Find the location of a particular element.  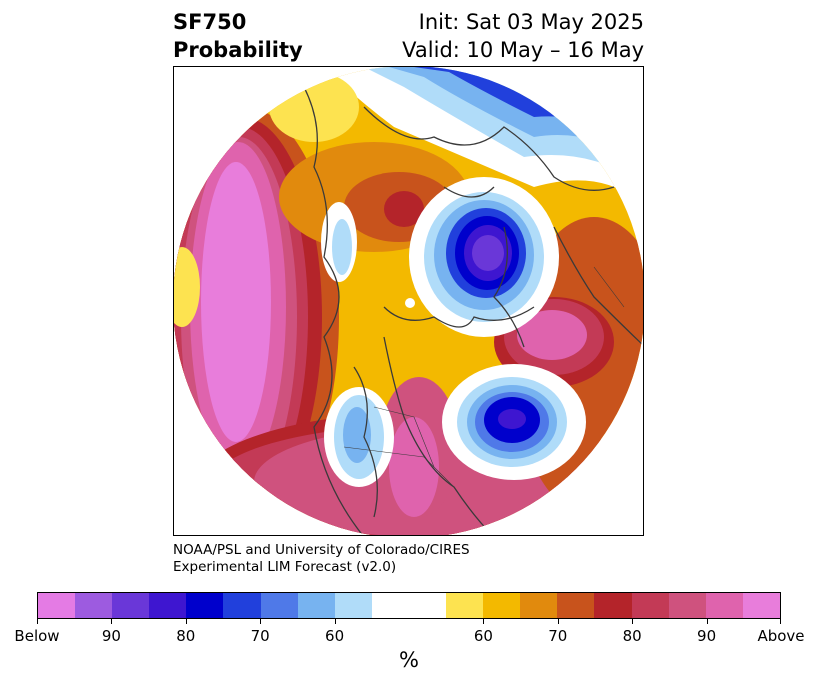

north-pole-hole is located at coordinates (410, 303).